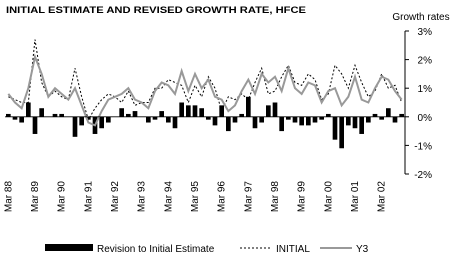  Describe the element at coordinates (362, 249) in the screenshot. I see `legend-label: Y3` at that location.